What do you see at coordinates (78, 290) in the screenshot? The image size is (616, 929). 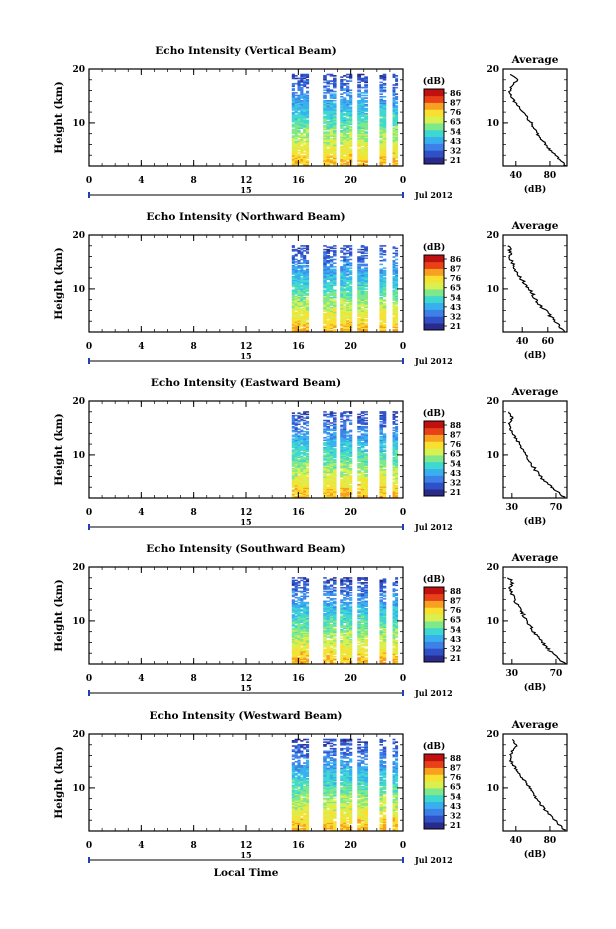 I see `y-tick-label: 10` at bounding box center [78, 290].